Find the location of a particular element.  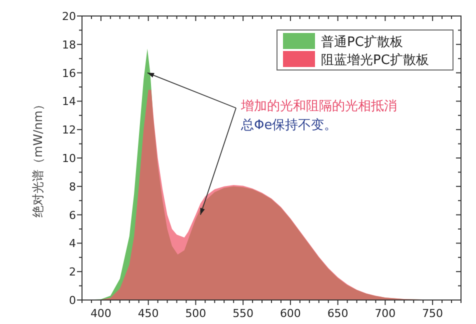

y-axis-title: 绝对光谱（mW/nm） is located at coordinates (38, 158).